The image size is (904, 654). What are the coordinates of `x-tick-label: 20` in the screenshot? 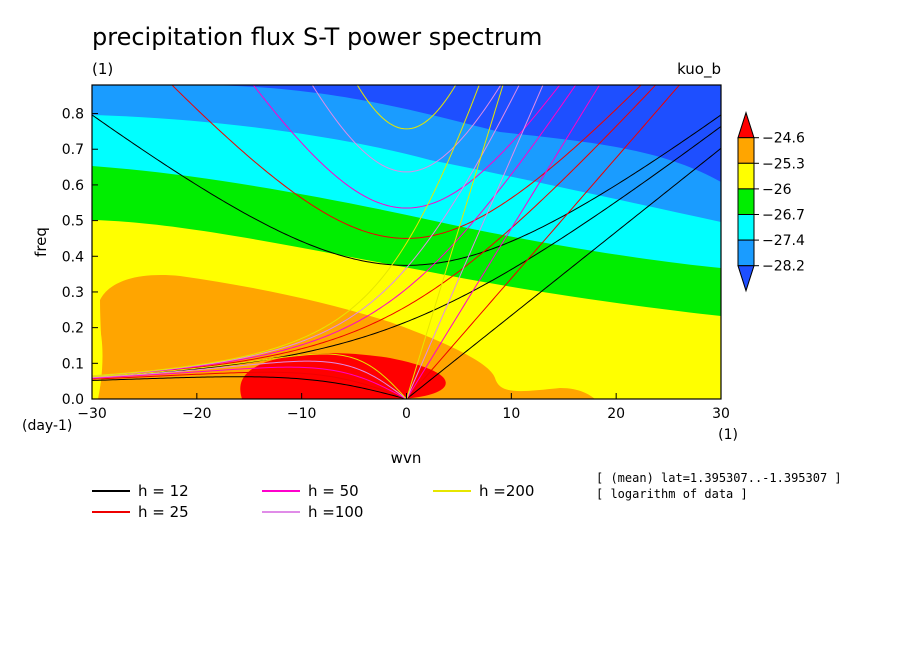 It's located at (616, 414).